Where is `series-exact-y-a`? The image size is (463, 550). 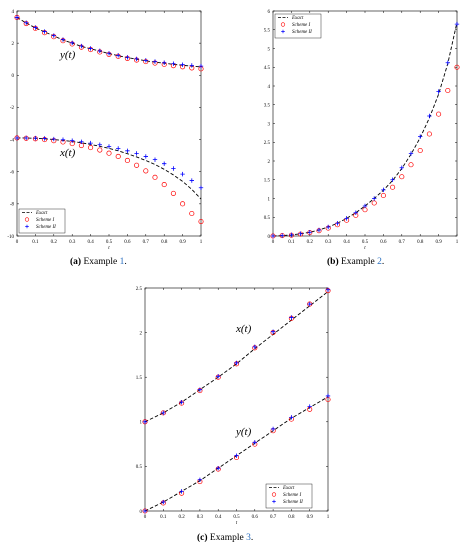
series-exact-y-a is located at coordinates (109, 42).